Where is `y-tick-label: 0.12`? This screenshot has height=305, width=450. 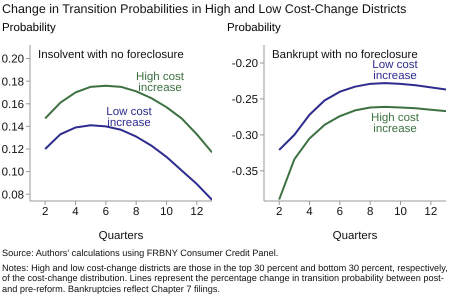
y-tick-label: 0.12 is located at coordinates (13, 150).